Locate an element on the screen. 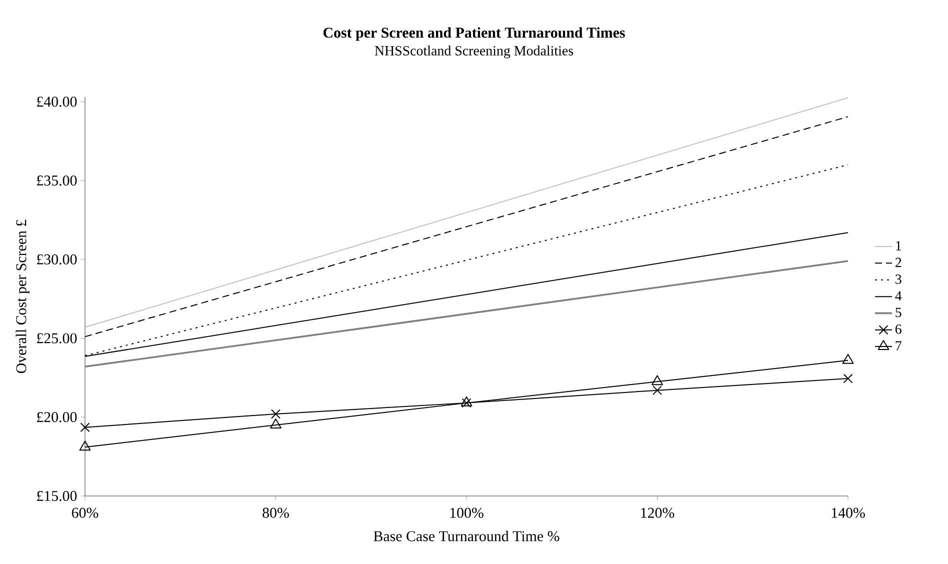 The width and height of the screenshot is (948, 564). legend-label: 7 is located at coordinates (899, 345).